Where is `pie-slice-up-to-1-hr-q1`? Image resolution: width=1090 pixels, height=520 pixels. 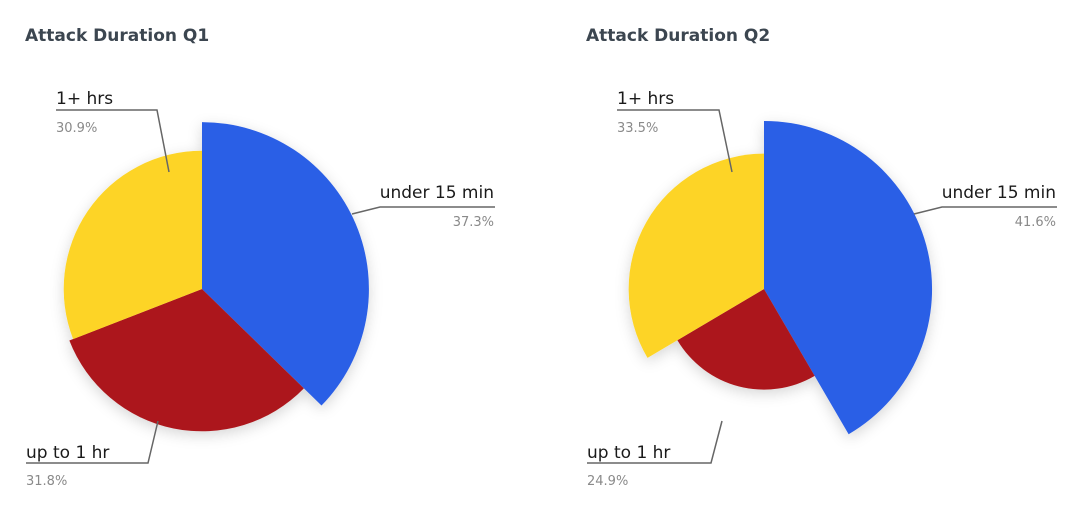 pie-slice-up-to-1-hr-q1 is located at coordinates (186, 360).